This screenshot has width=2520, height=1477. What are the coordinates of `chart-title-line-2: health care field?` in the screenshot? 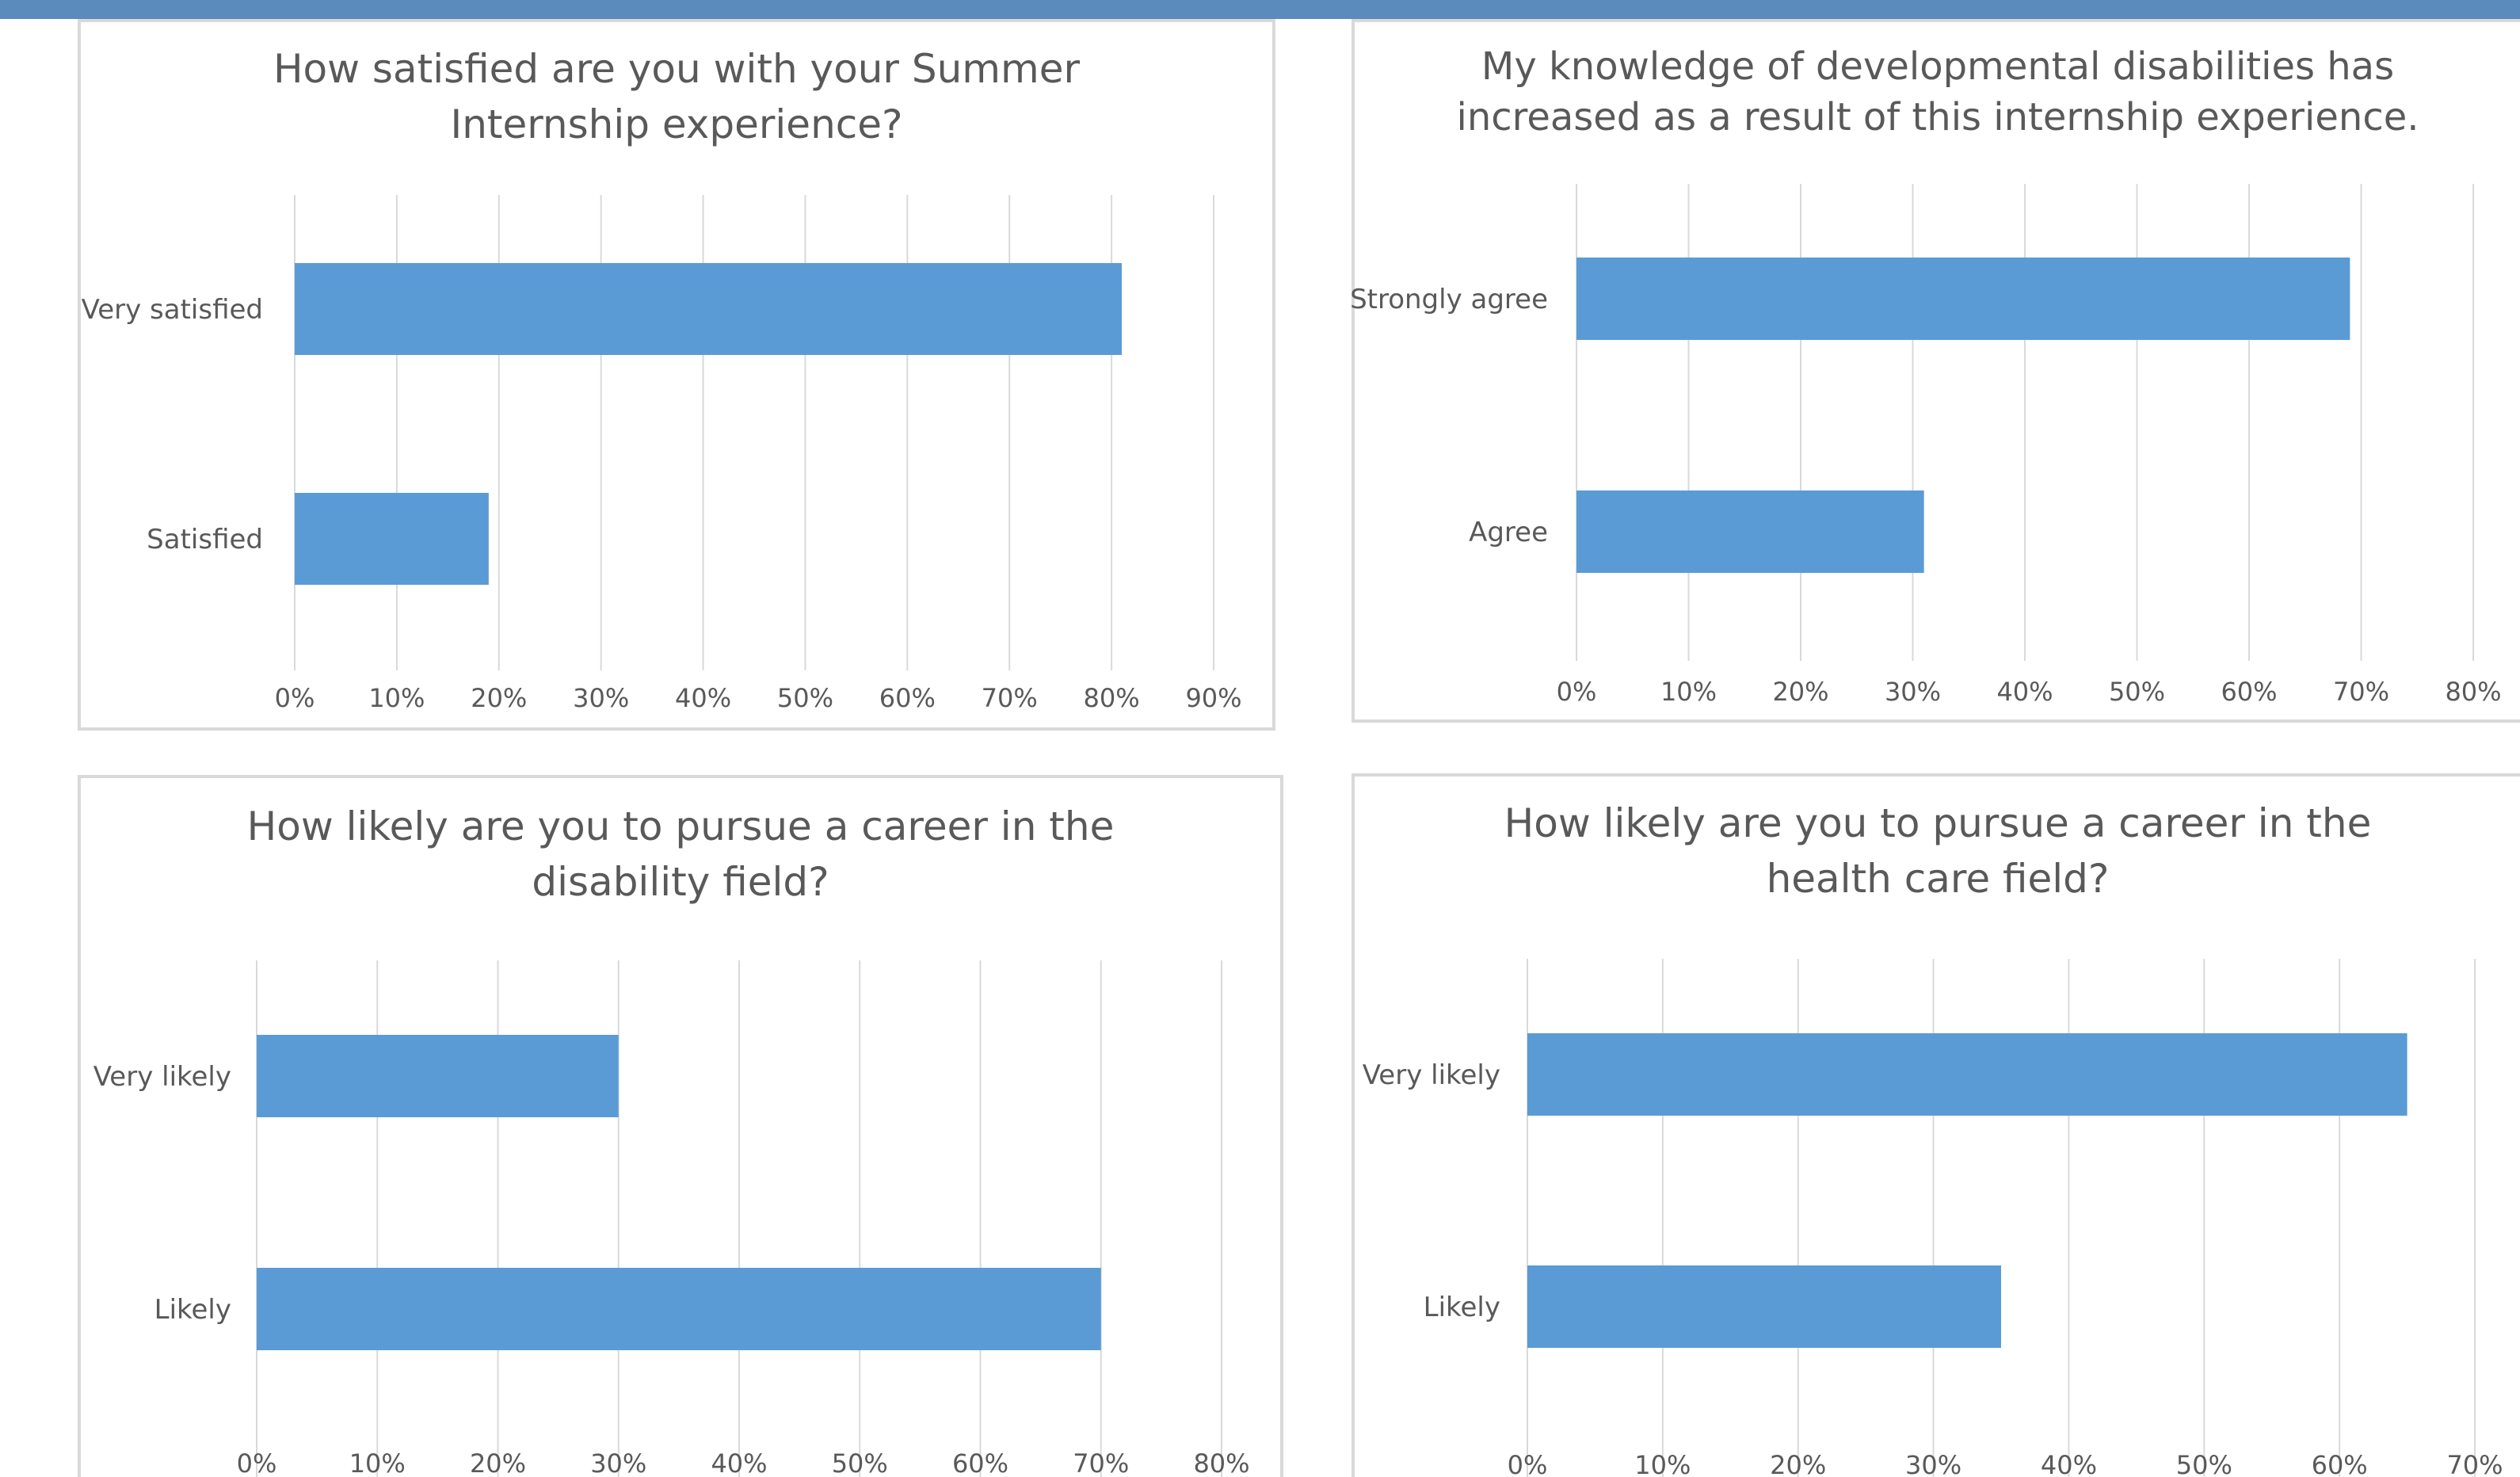 It's located at (1938, 879).